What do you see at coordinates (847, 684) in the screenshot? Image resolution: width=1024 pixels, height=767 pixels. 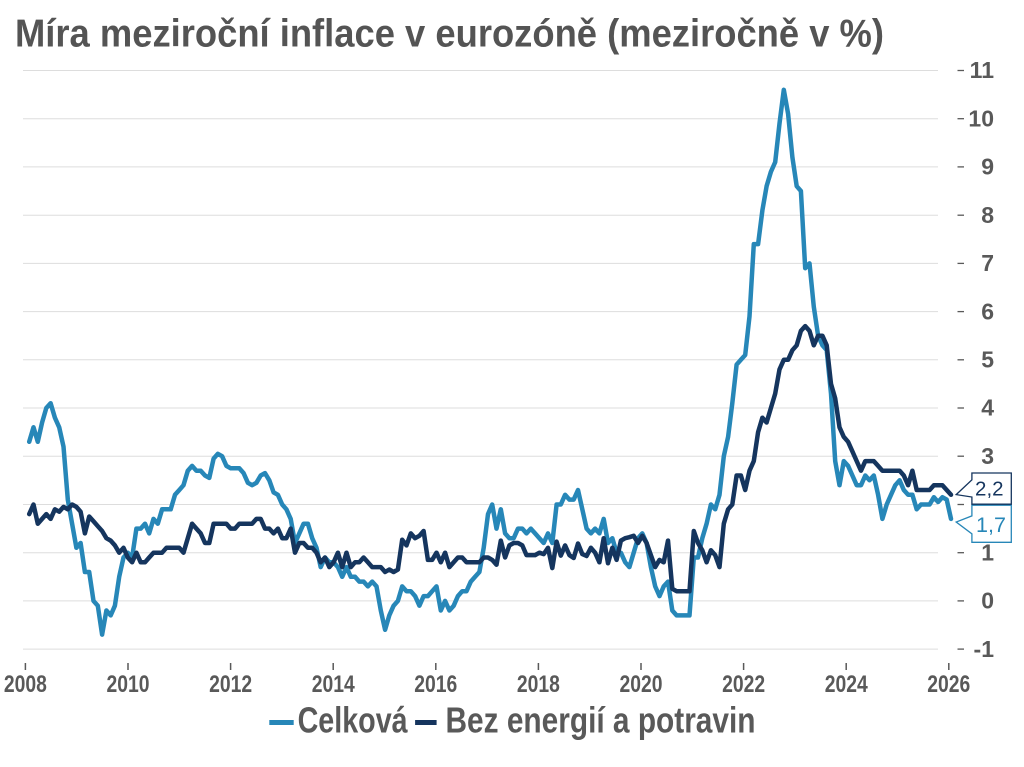 I see `svg-text: 2024` at bounding box center [847, 684].